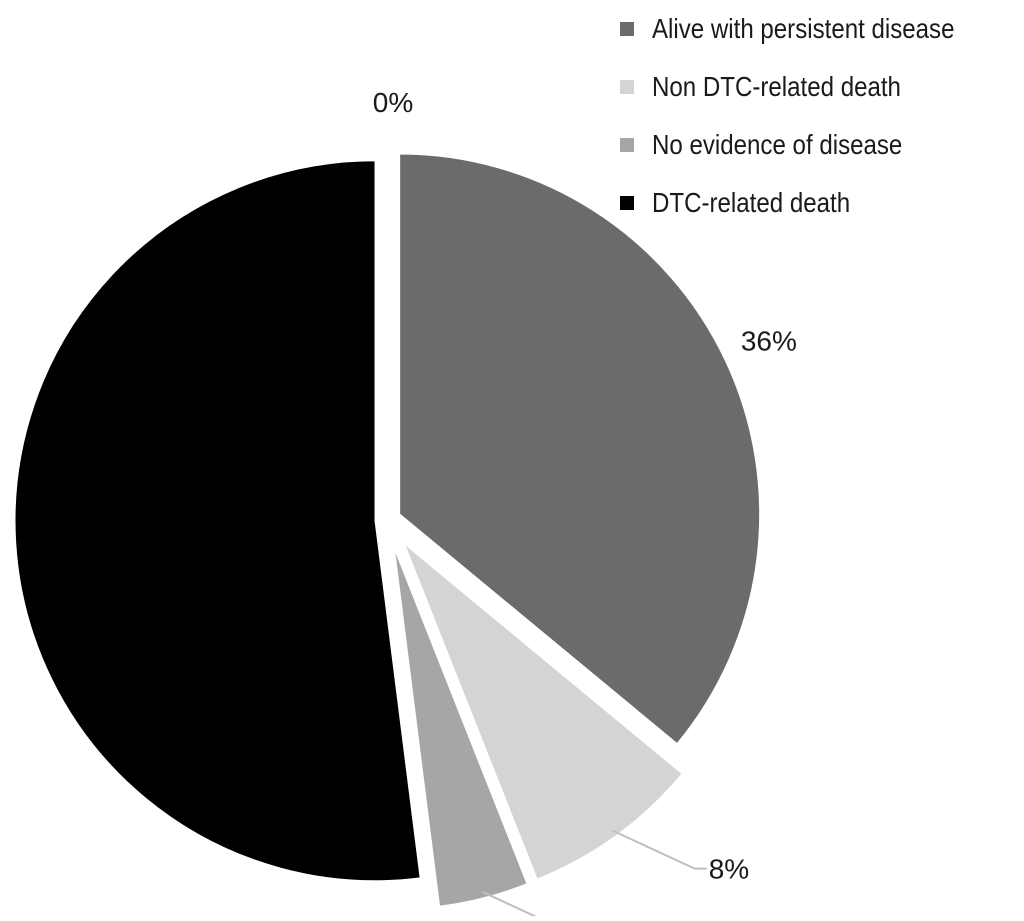 The height and width of the screenshot is (921, 1024). I want to click on legend-item-dtc-related-death: DTC-related death, so click(822, 203).